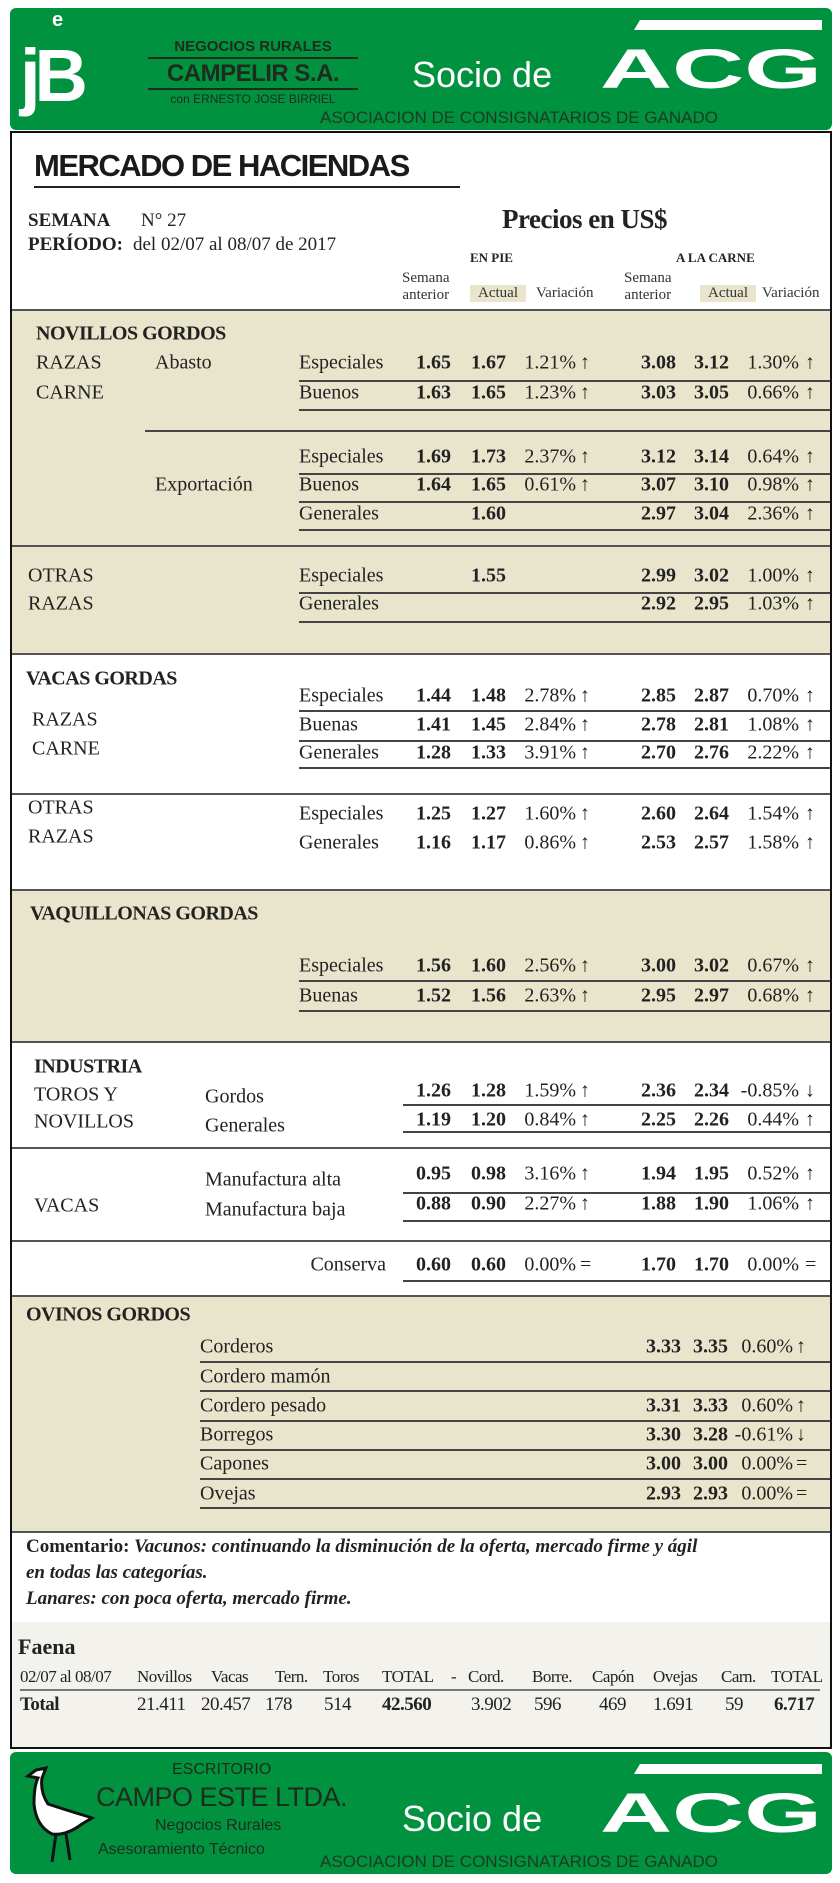  I want to click on section-novillos-gordos: NOVILLOS GORDOS, so click(131, 333).